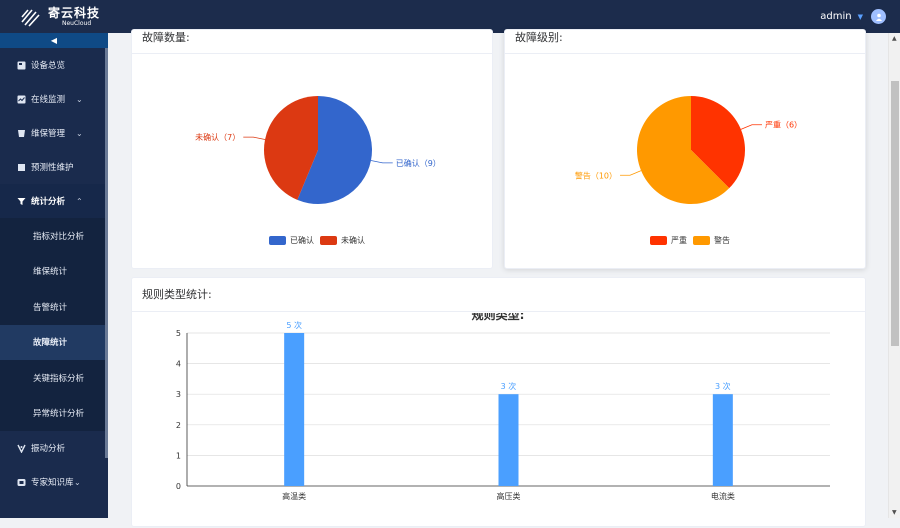 The height and width of the screenshot is (528, 900). I want to click on y-tick-label: 0, so click(178, 486).